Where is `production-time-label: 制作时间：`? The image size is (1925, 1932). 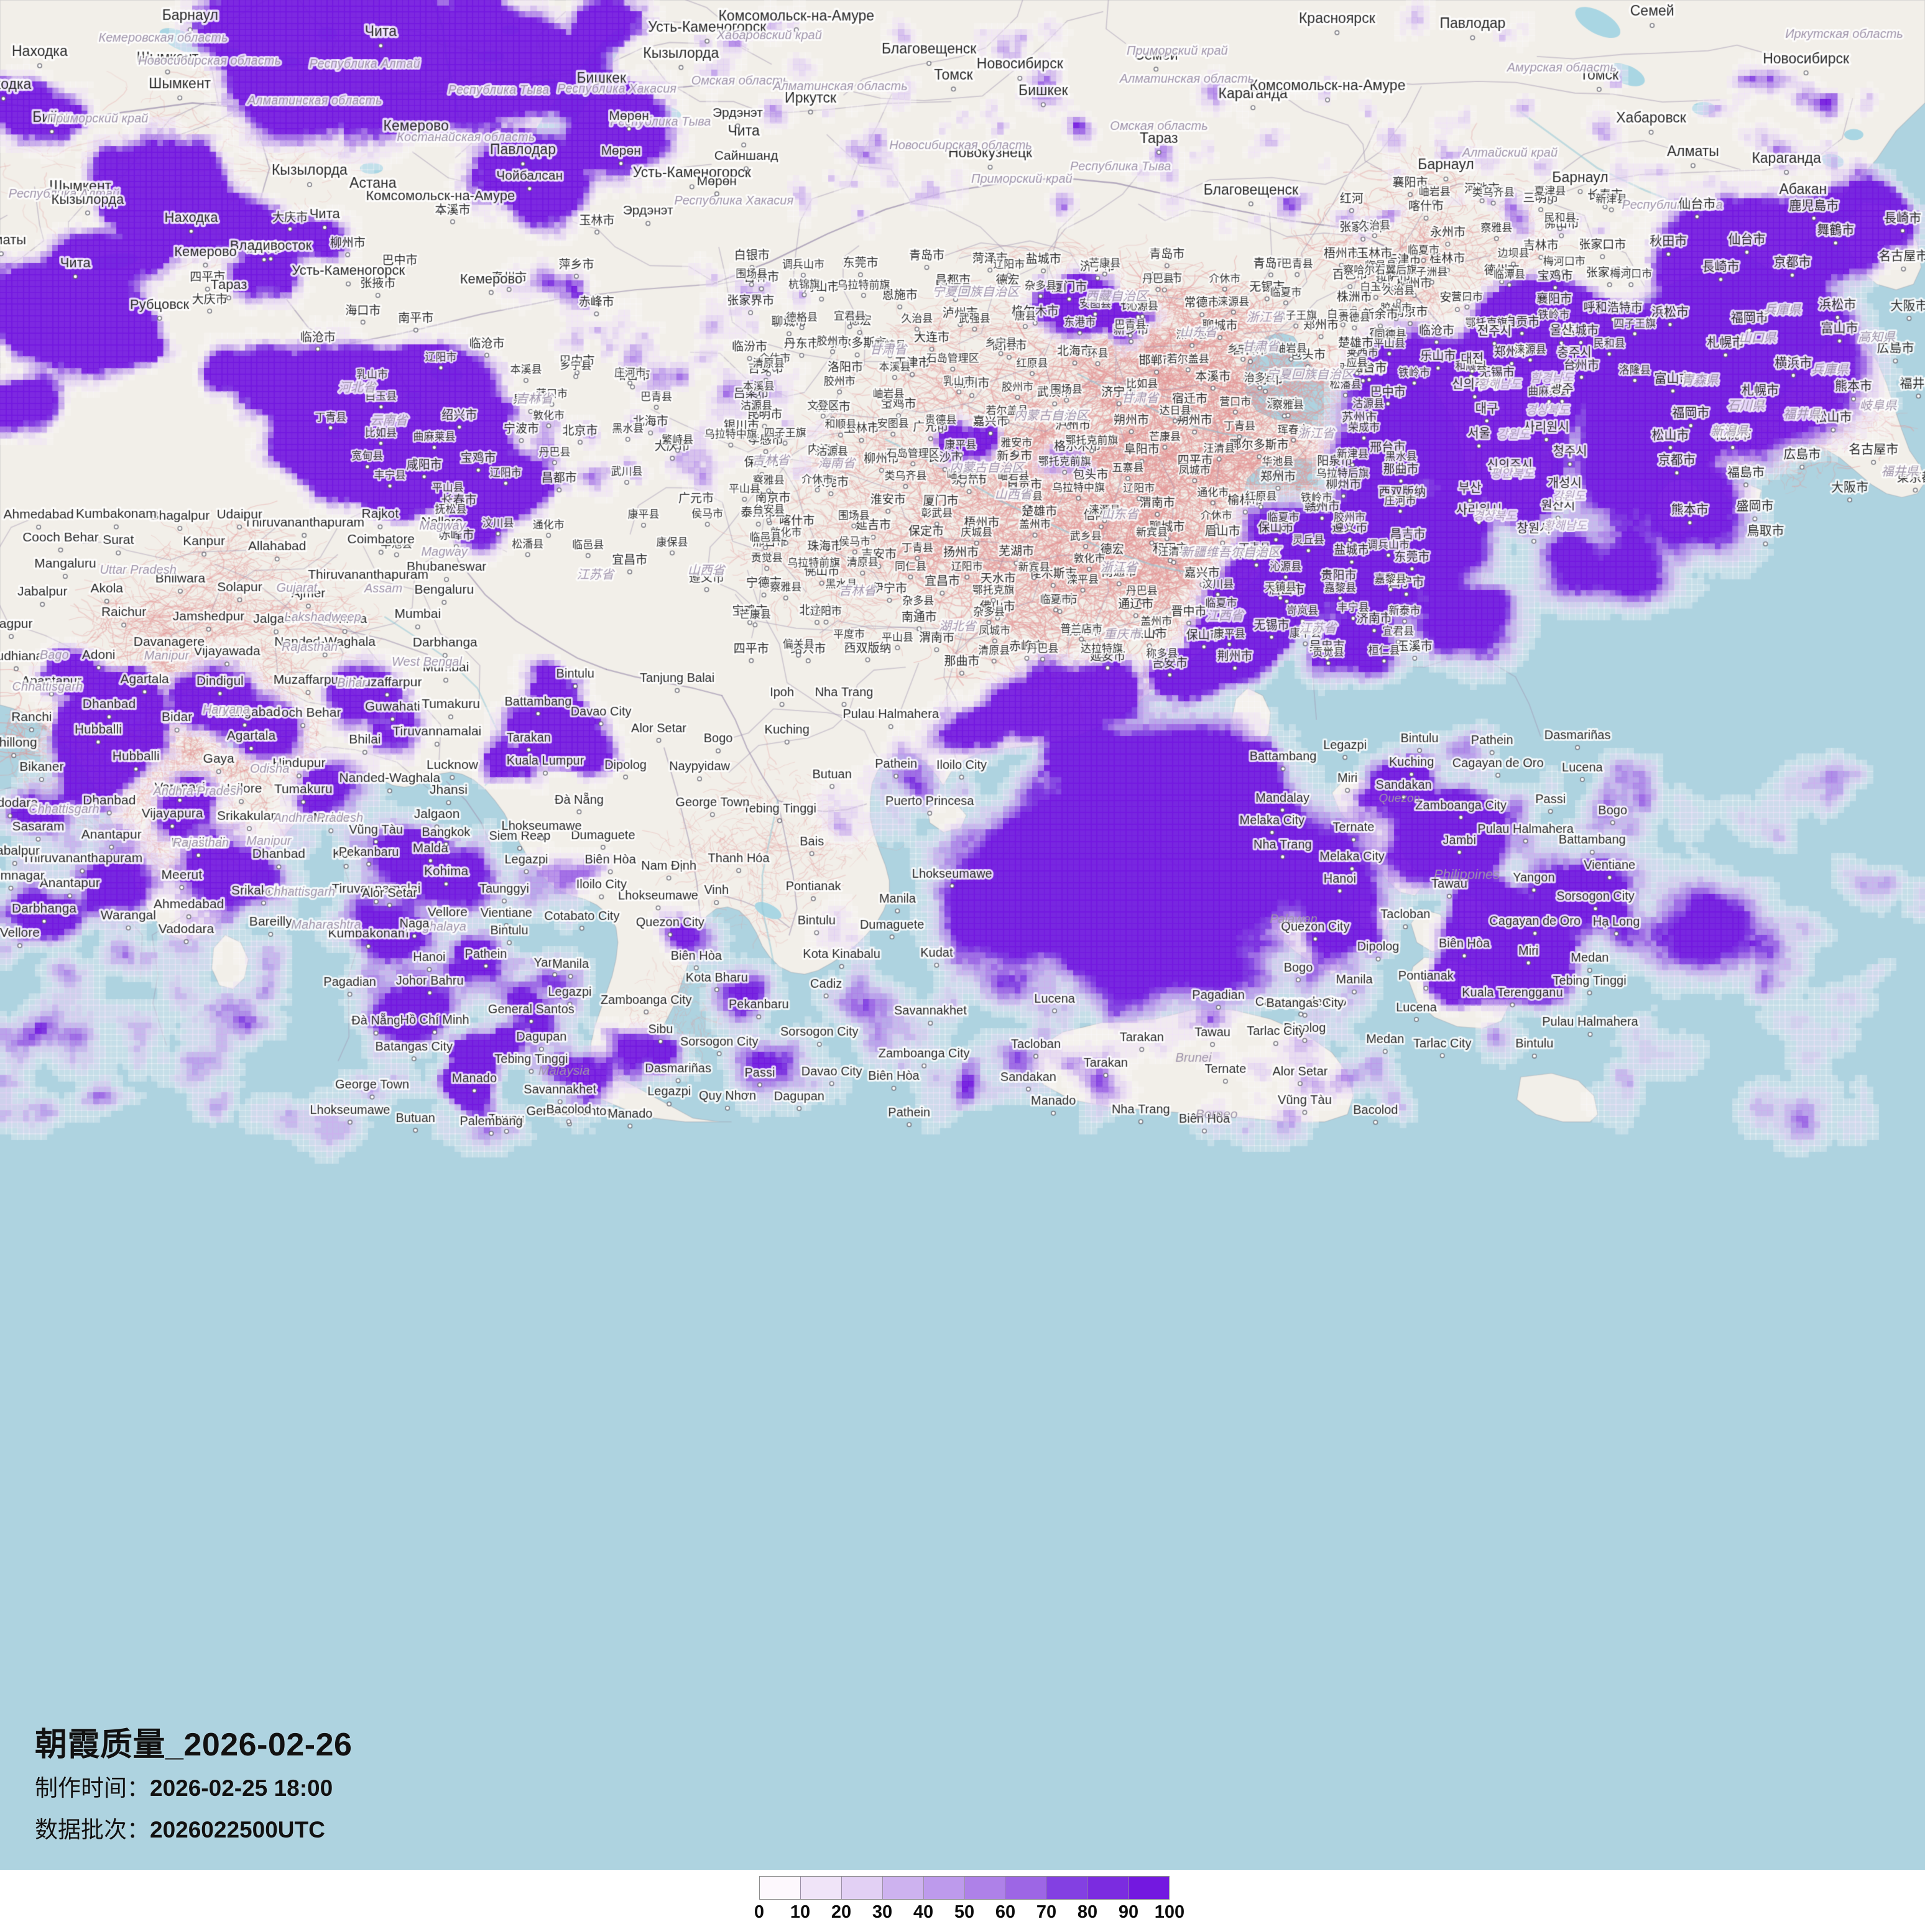 production-time-label: 制作时间： is located at coordinates (92, 1788).